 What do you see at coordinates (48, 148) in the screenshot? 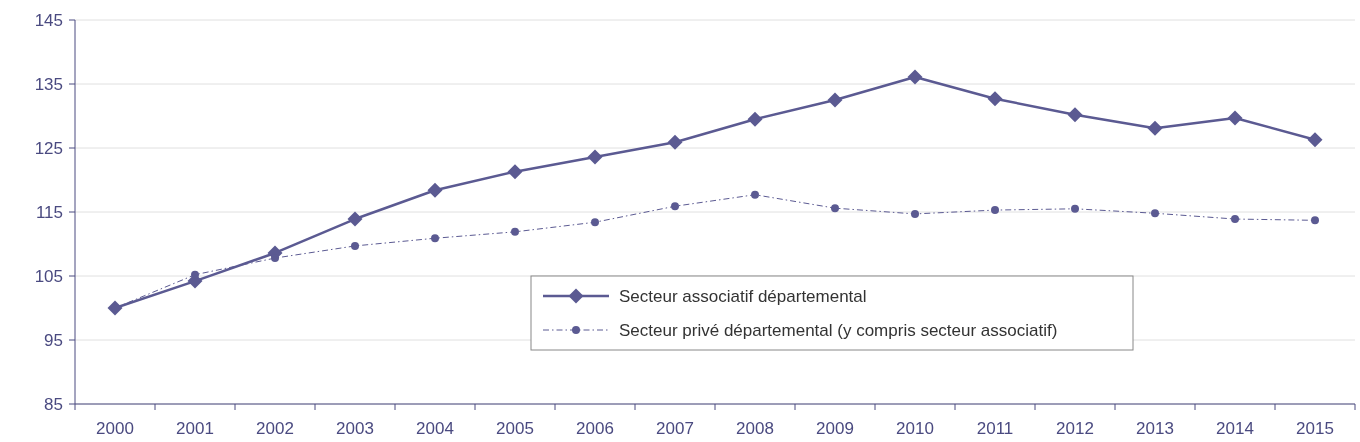
I see `y-tick-label: 125` at bounding box center [48, 148].